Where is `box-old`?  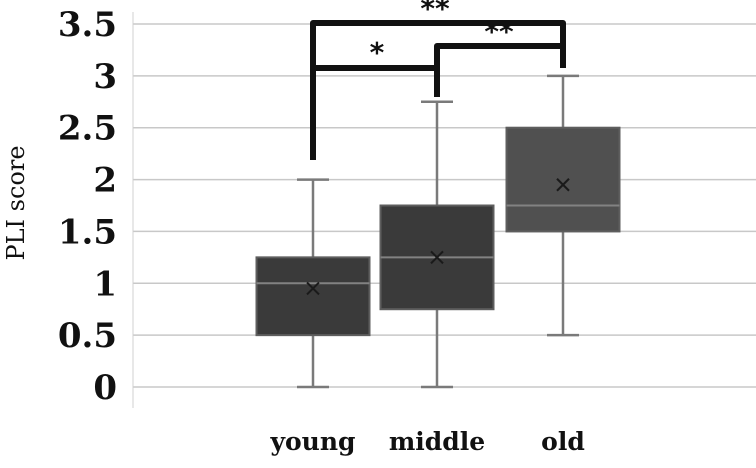
box-old is located at coordinates (563, 205).